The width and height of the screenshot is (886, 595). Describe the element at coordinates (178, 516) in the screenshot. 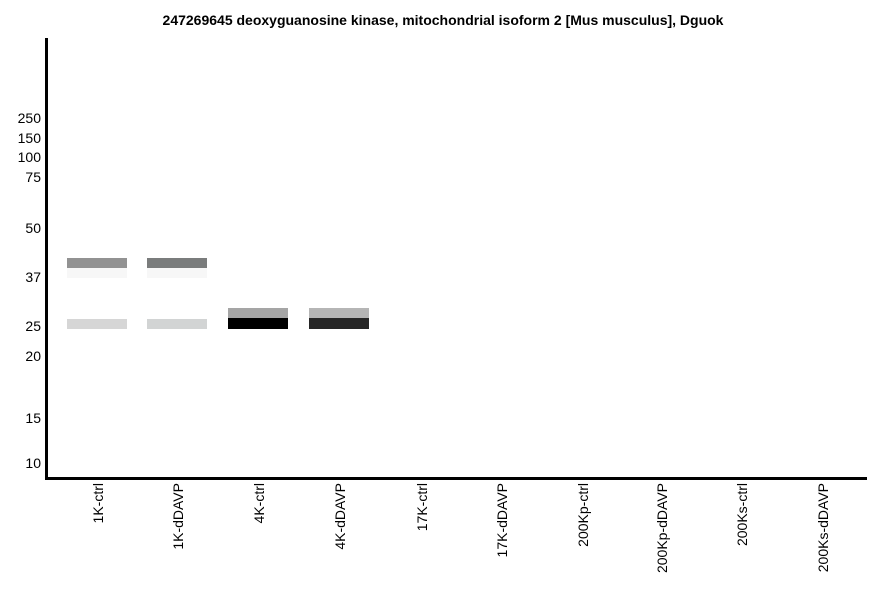

I see `x-lane-label-text: 1K-dDAVP` at that location.